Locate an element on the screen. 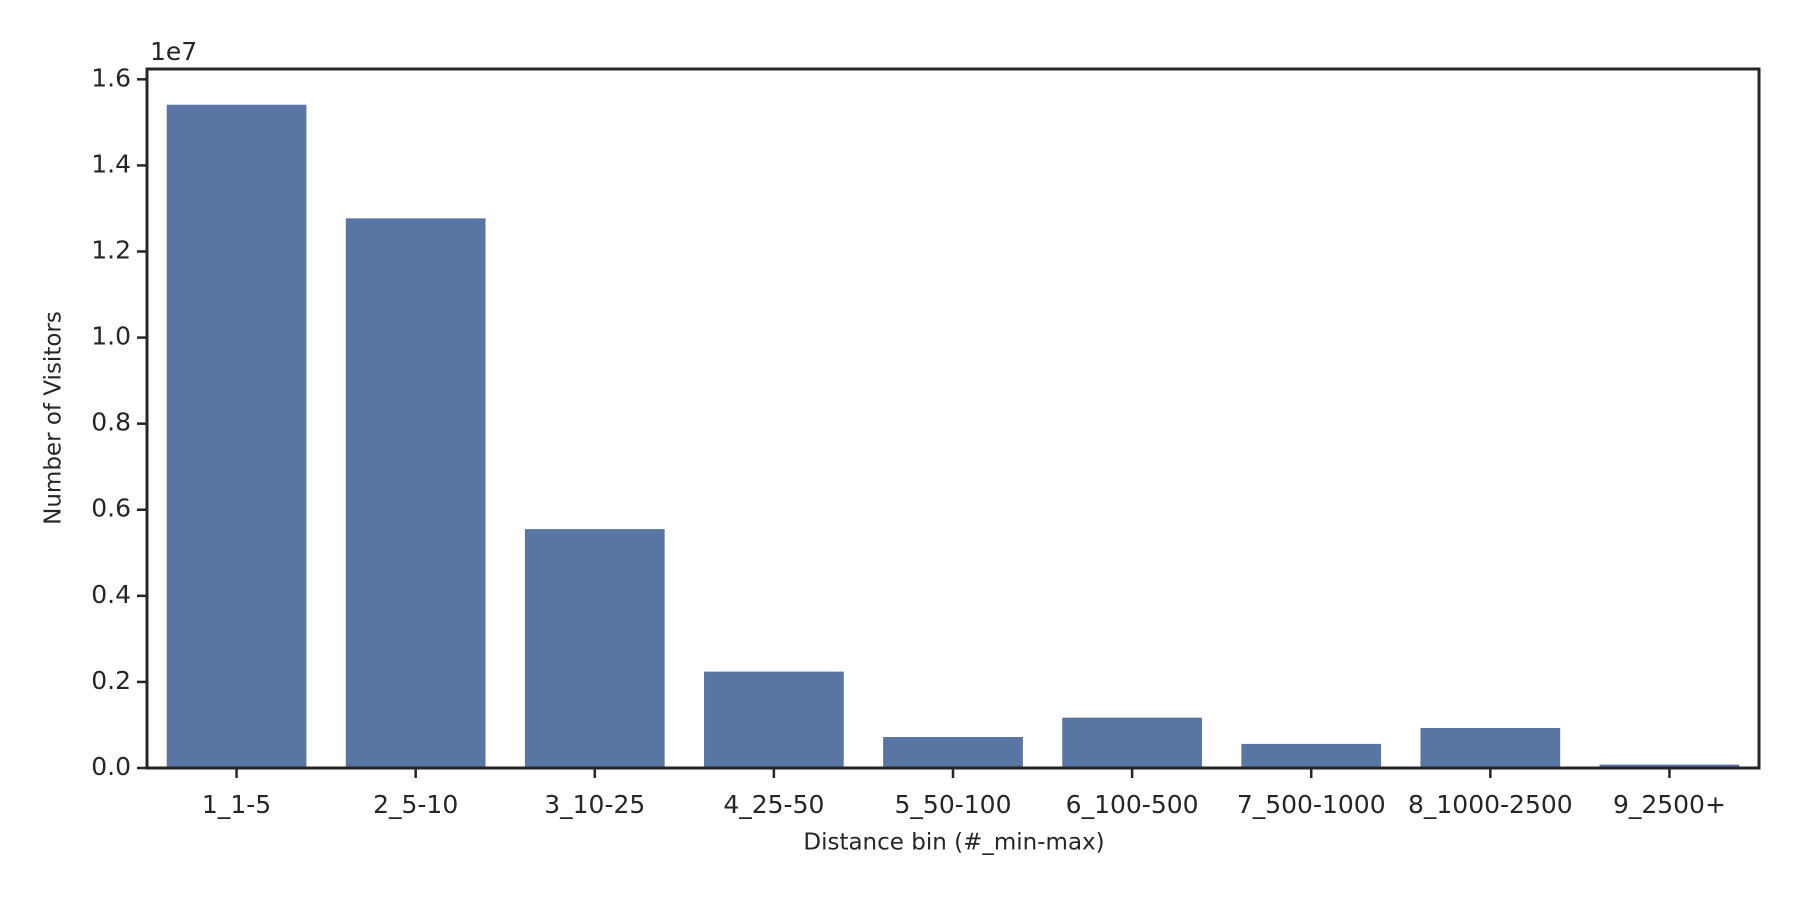  y-tick-label: 0.0 is located at coordinates (111, 766).